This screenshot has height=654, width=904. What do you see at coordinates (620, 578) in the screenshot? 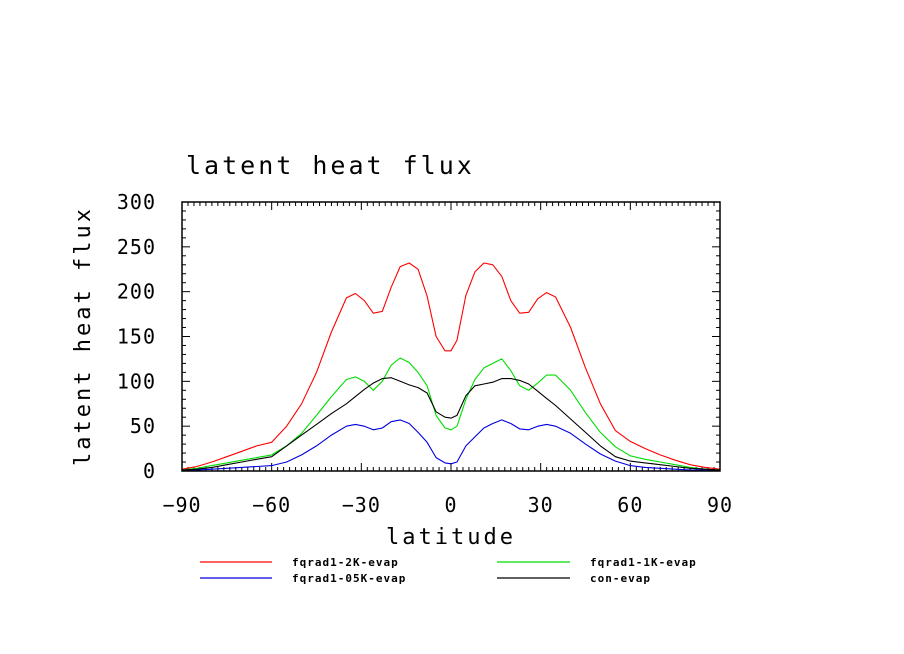
I see `legend-label: con-evap` at bounding box center [620, 578].